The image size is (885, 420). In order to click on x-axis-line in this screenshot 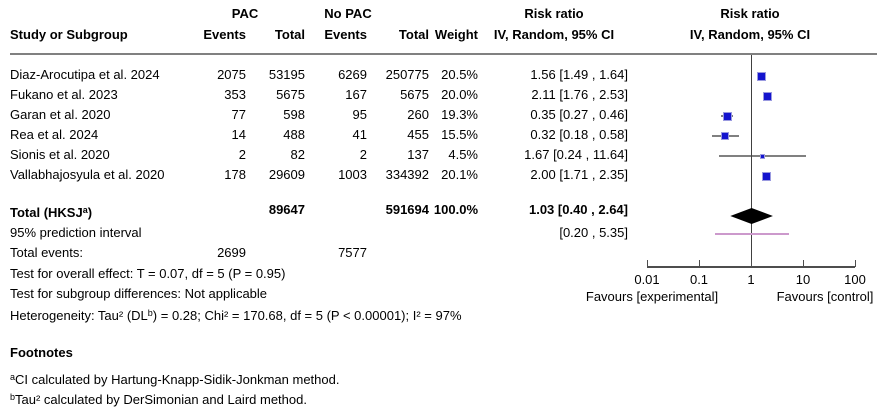, I will do `click(751, 267)`.